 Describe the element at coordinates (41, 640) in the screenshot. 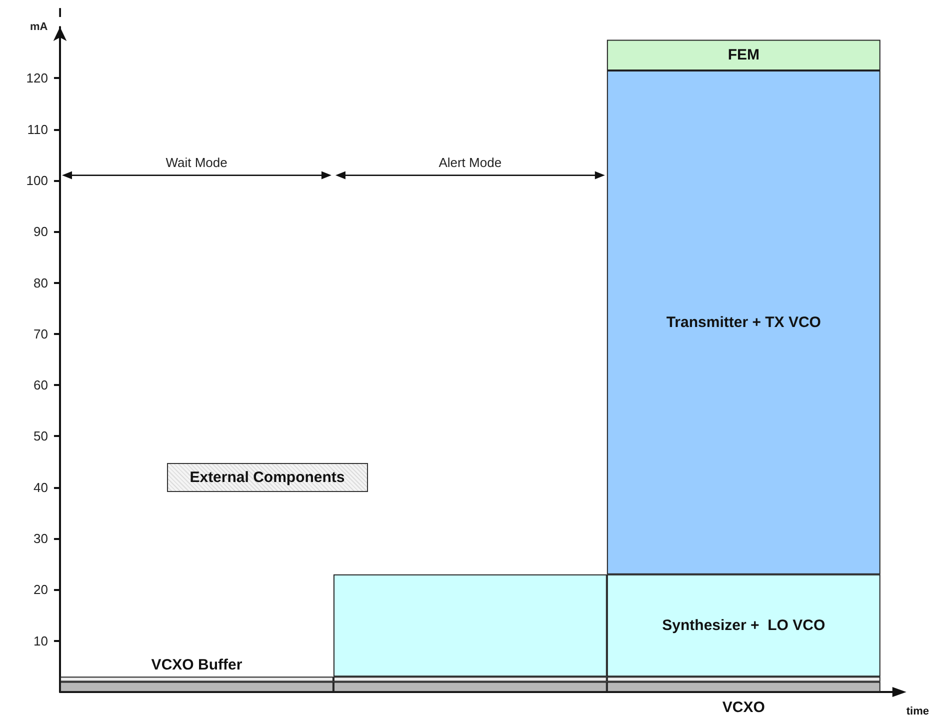

I see `y-tick-label: 10` at that location.